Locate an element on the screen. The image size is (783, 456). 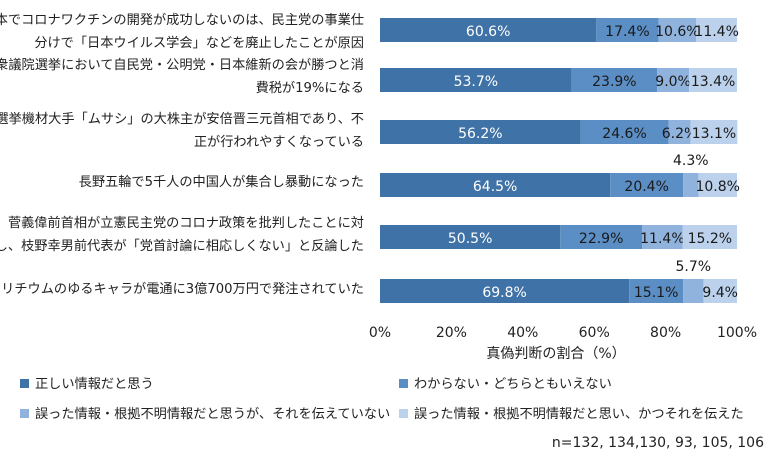
x-tick-label: 80% is located at coordinates (665, 333).